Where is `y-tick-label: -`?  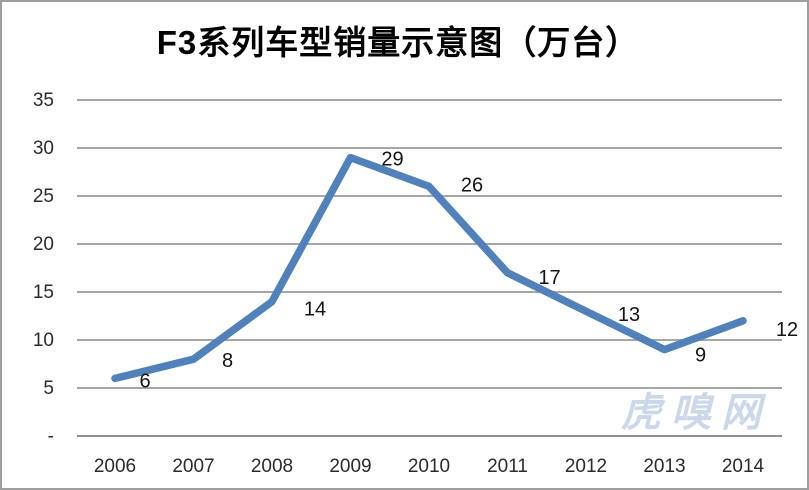 y-tick-label: - is located at coordinates (51, 436).